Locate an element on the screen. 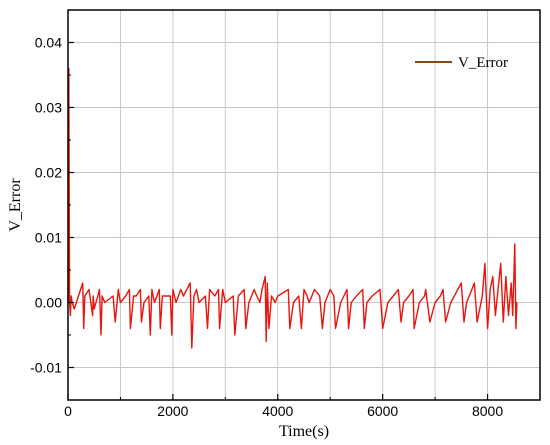 This screenshot has height=445, width=550. legend: V_Error is located at coordinates (461, 63).